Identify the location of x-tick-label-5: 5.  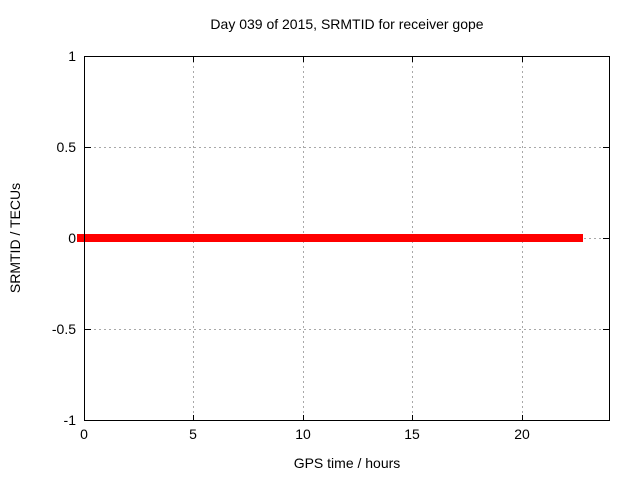
(193, 434).